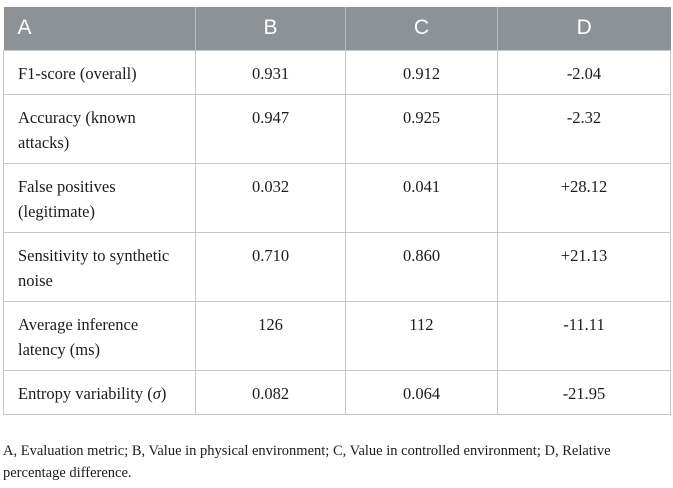 The image size is (673, 488). I want to click on cell-value-d: +28.12, so click(584, 197).